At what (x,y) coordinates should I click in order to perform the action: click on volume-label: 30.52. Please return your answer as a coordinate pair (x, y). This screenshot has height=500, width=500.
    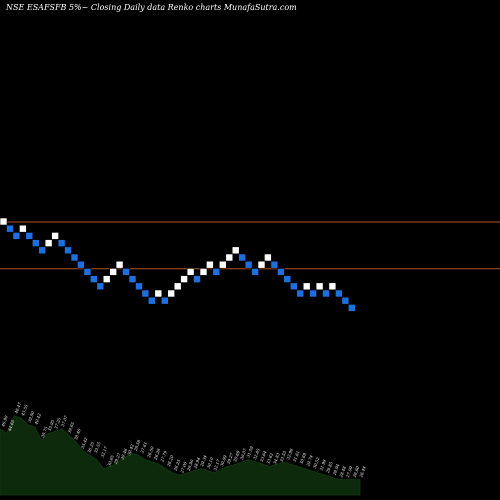
    Looking at the image, I should click on (316, 462).